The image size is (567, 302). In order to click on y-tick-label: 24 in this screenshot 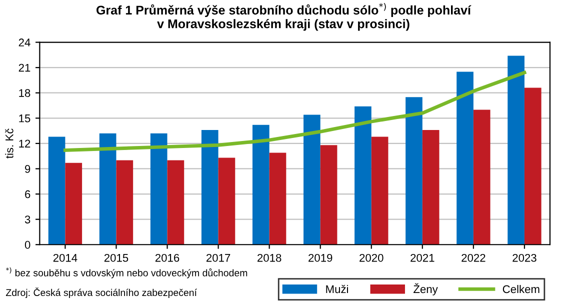, I will do `click(24, 42)`.